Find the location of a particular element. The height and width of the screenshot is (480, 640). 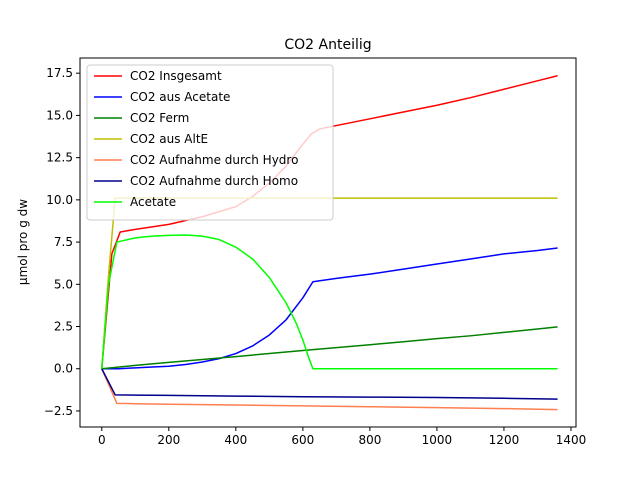

y-axis-label: µmol pro g dw is located at coordinates (23, 242).